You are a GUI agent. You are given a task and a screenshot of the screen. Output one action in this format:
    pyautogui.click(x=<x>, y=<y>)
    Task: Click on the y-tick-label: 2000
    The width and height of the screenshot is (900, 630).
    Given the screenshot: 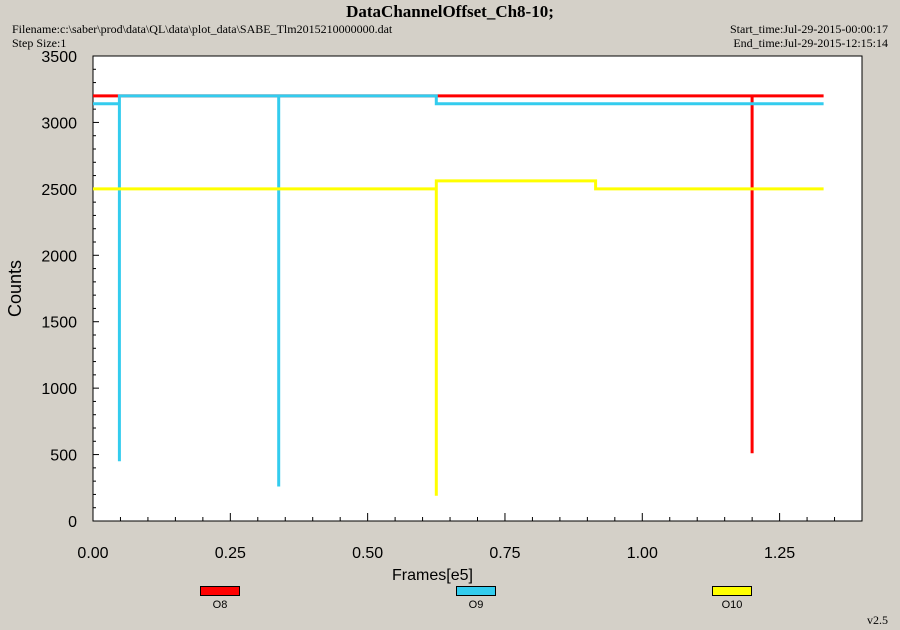 What is the action you would take?
    pyautogui.click(x=59, y=256)
    